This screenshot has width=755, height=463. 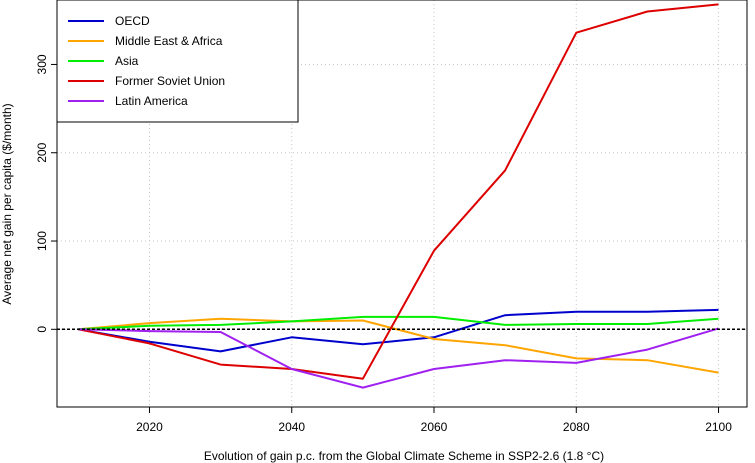 What do you see at coordinates (576, 427) in the screenshot?
I see `x-tick-label: 2080` at bounding box center [576, 427].